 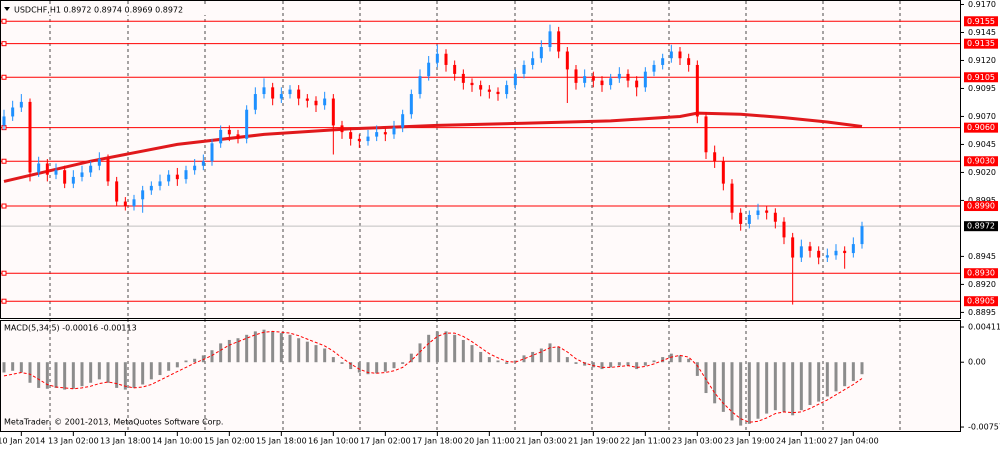 What do you see at coordinates (98, 10) in the screenshot?
I see `chart-title: USDCHF,H1 0.8972 0.8974 0.8969 0.8972` at bounding box center [98, 10].